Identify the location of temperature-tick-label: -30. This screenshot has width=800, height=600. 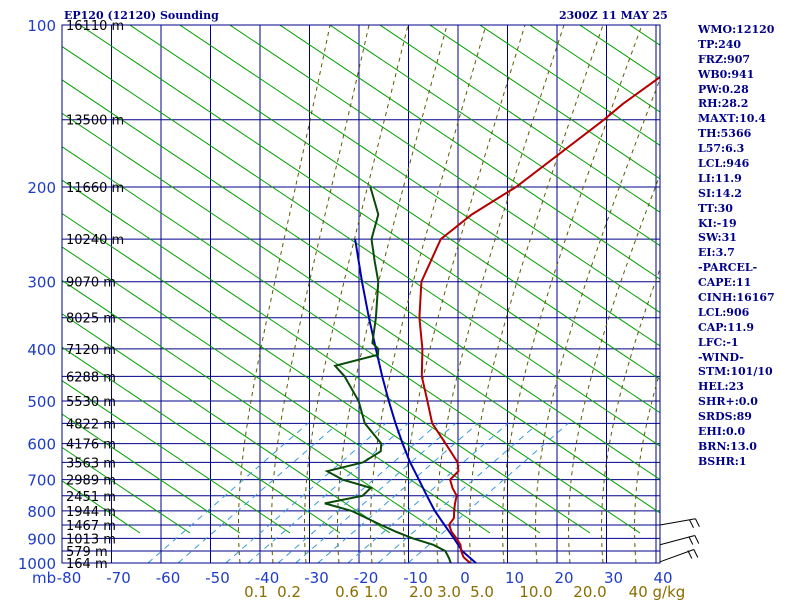
(316, 578).